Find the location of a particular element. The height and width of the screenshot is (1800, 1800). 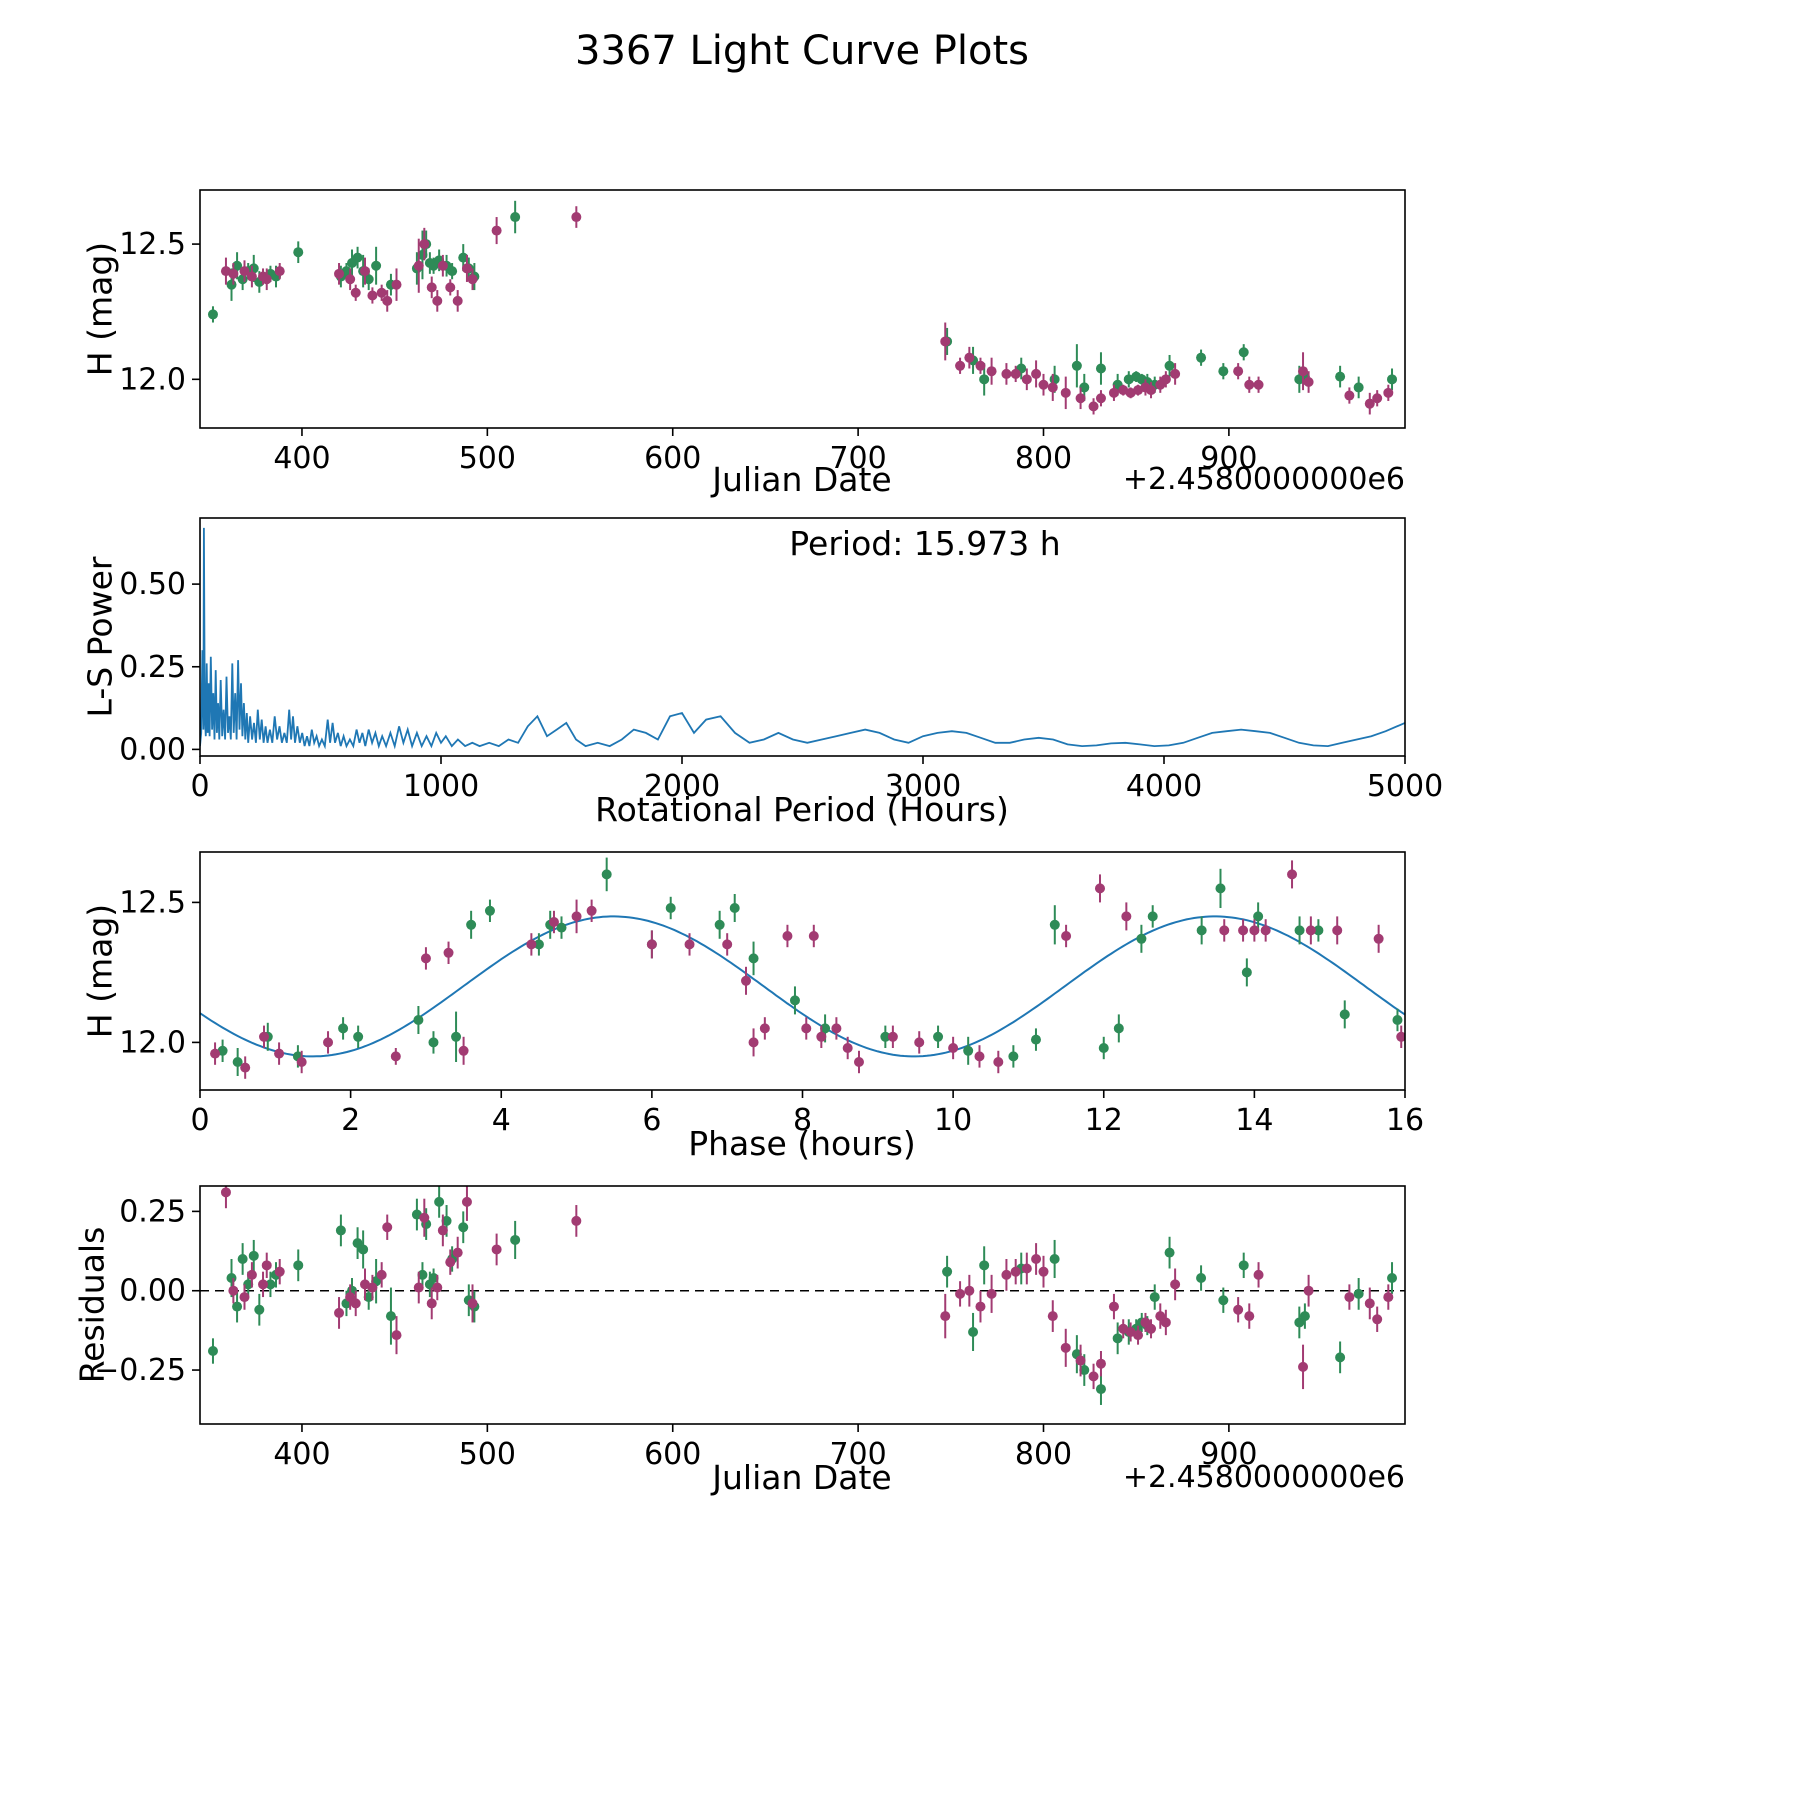

panel-data-light-curve is located at coordinates (802, 307).